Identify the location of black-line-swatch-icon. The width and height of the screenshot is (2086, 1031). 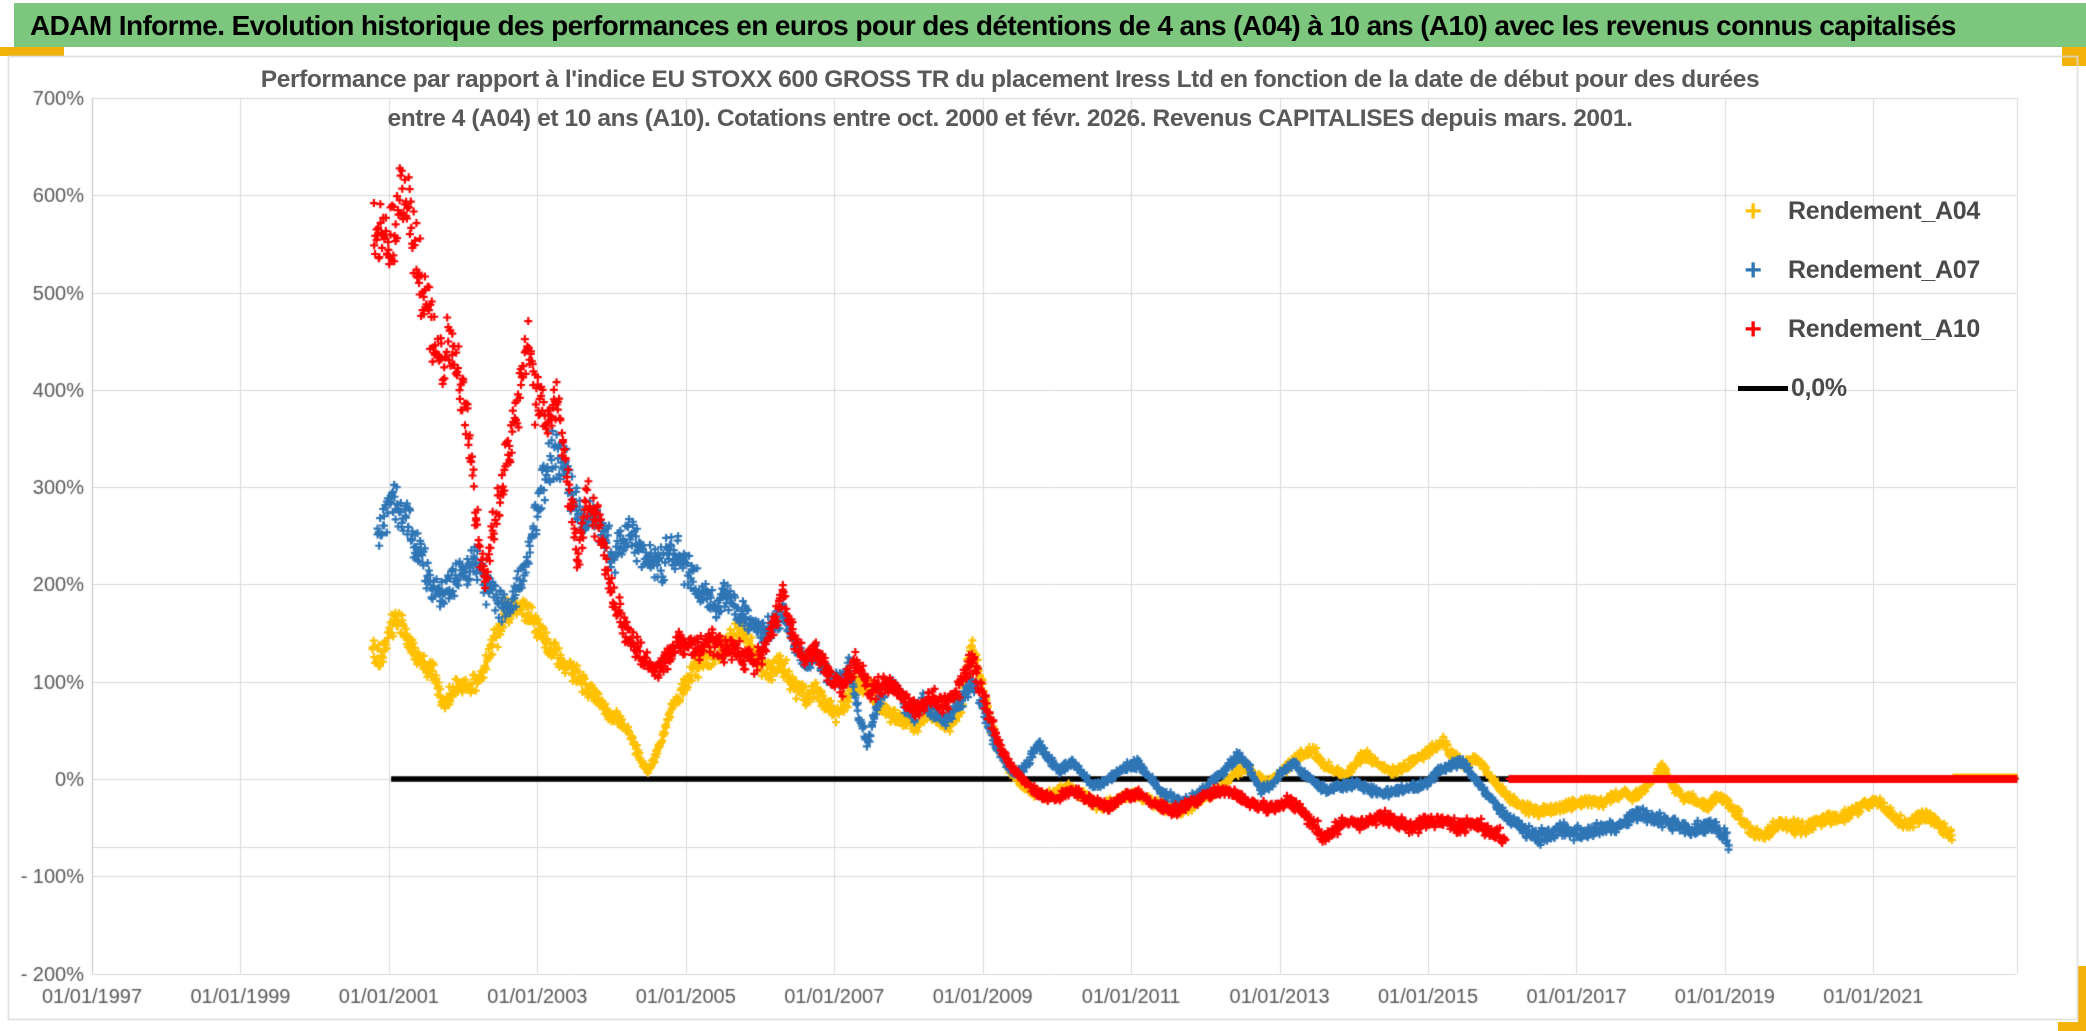
(1763, 388).